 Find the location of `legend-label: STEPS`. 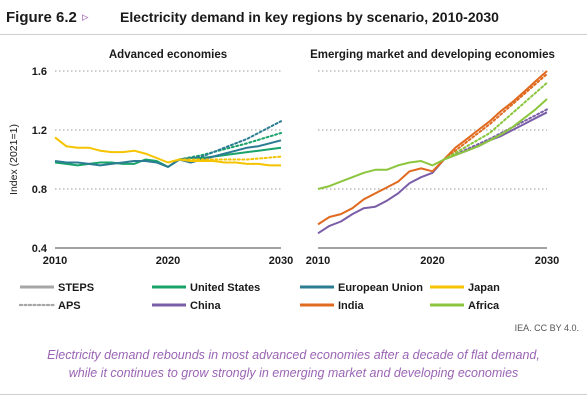

legend-label: STEPS is located at coordinates (76, 288).